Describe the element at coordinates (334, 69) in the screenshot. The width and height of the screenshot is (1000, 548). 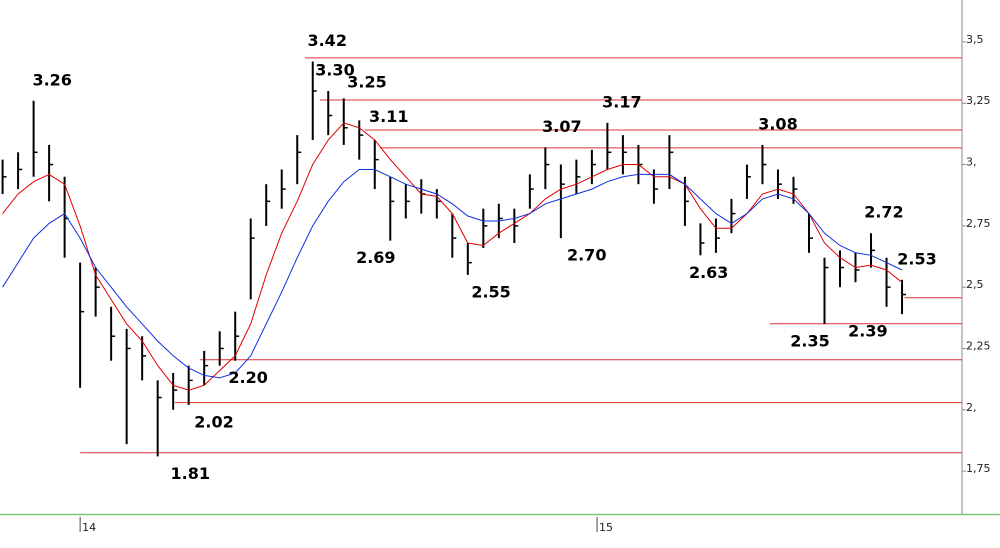
I see `annotation: 3.30` at that location.